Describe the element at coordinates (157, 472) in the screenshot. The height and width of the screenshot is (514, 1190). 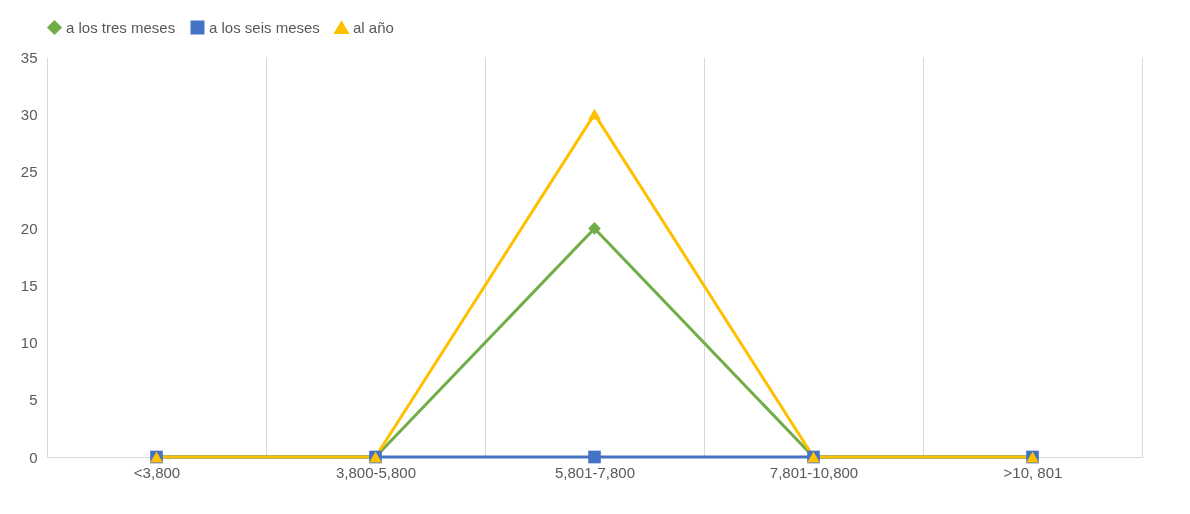
I see `x-tick-label: <3,800` at that location.